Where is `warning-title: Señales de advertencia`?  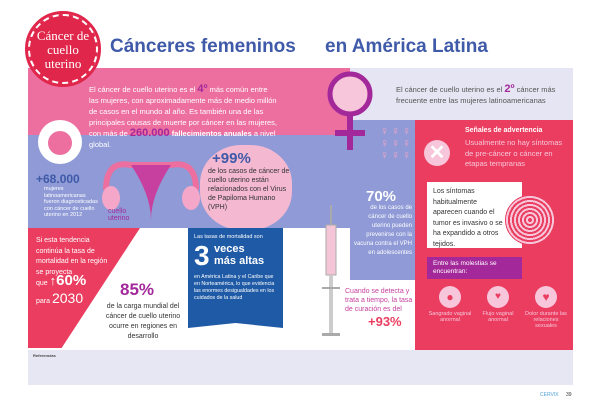
warning-title: Señales de advertencia is located at coordinates (504, 130).